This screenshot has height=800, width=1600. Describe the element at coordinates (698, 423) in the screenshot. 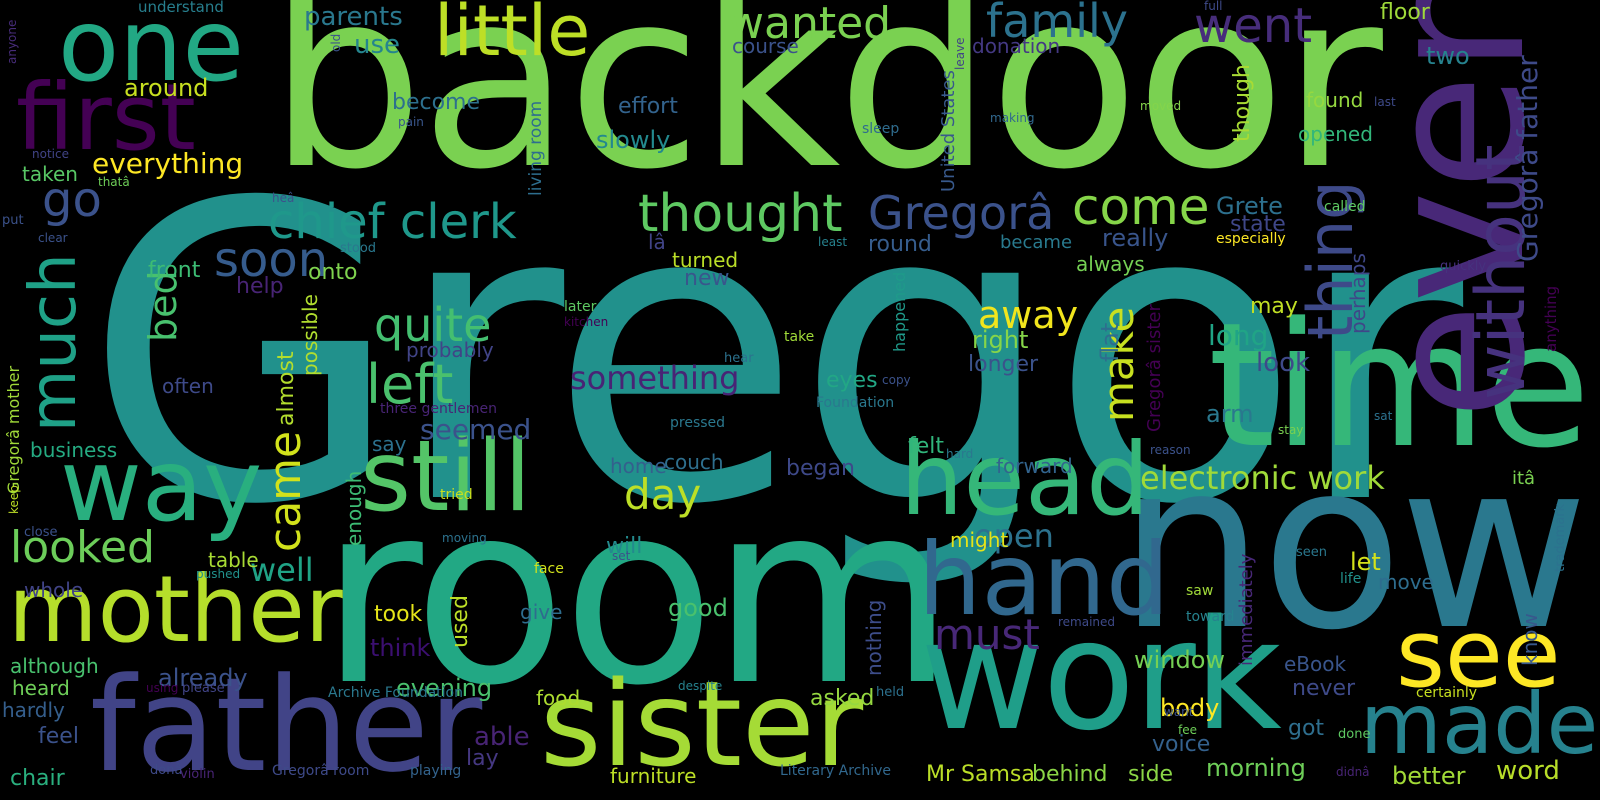

I see `word-pressed: pressed` at that location.